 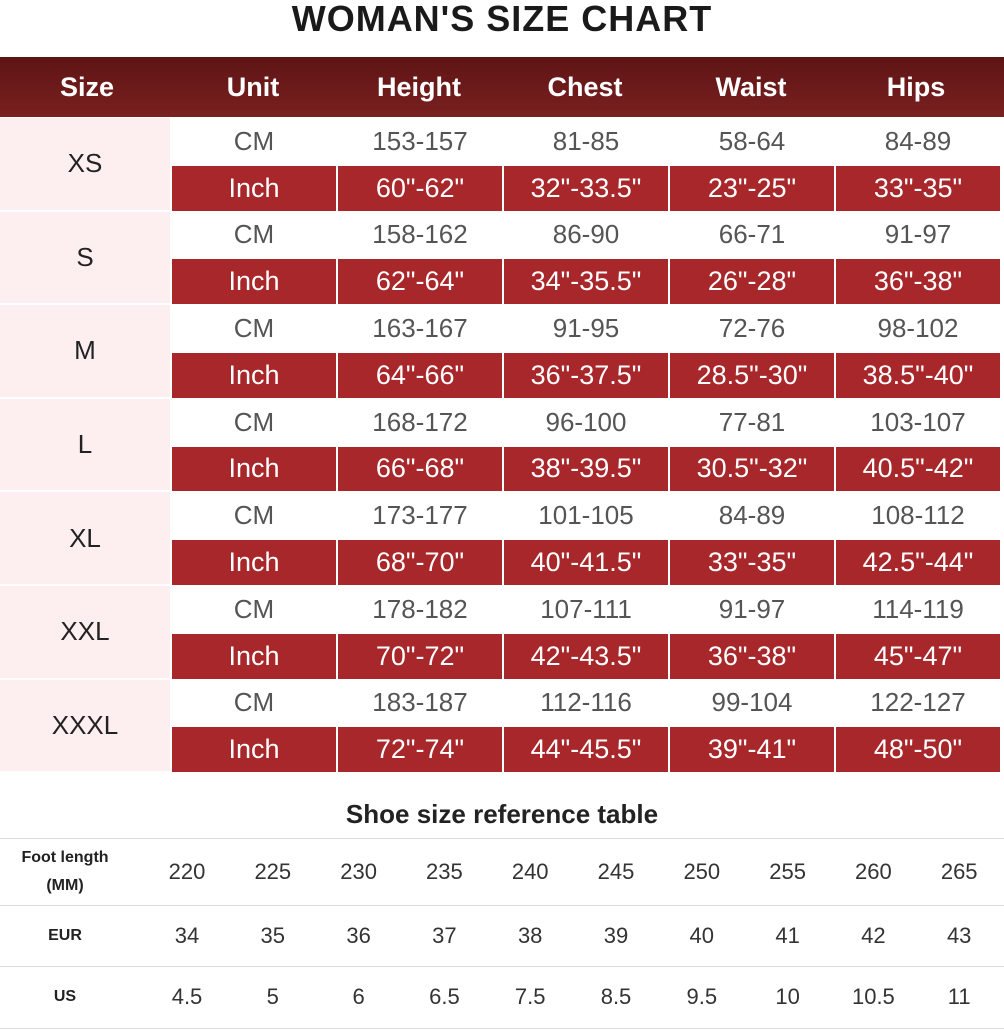 I want to click on cm-cell: 96-100, so click(x=586, y=422).